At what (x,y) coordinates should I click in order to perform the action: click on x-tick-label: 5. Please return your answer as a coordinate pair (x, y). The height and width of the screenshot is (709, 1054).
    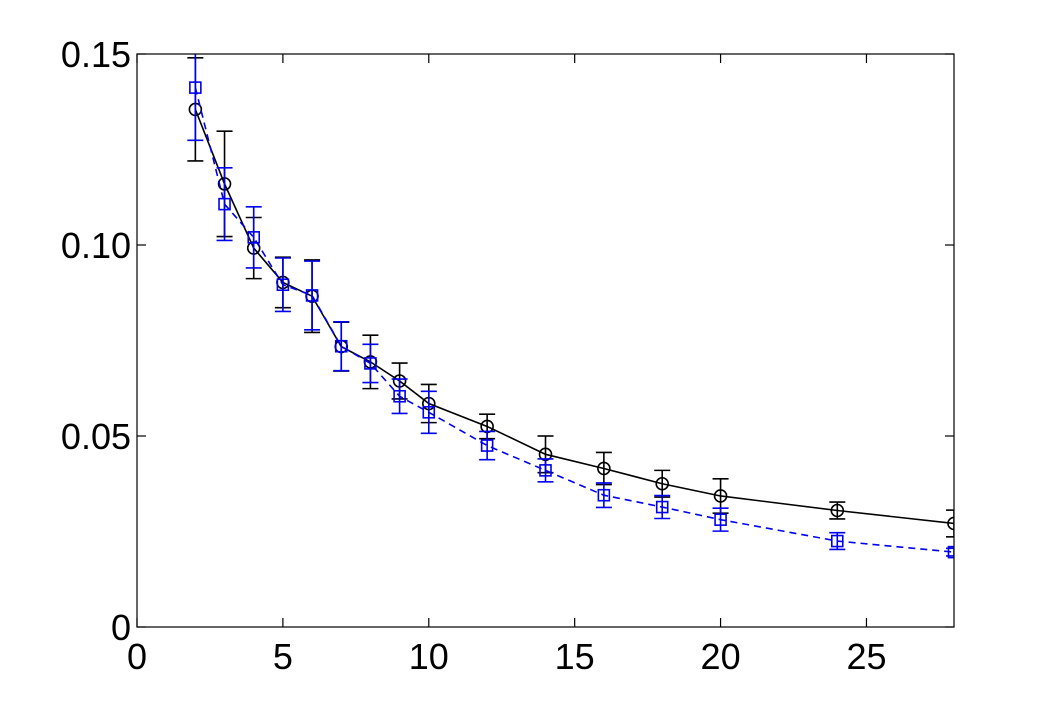
    Looking at the image, I should click on (283, 656).